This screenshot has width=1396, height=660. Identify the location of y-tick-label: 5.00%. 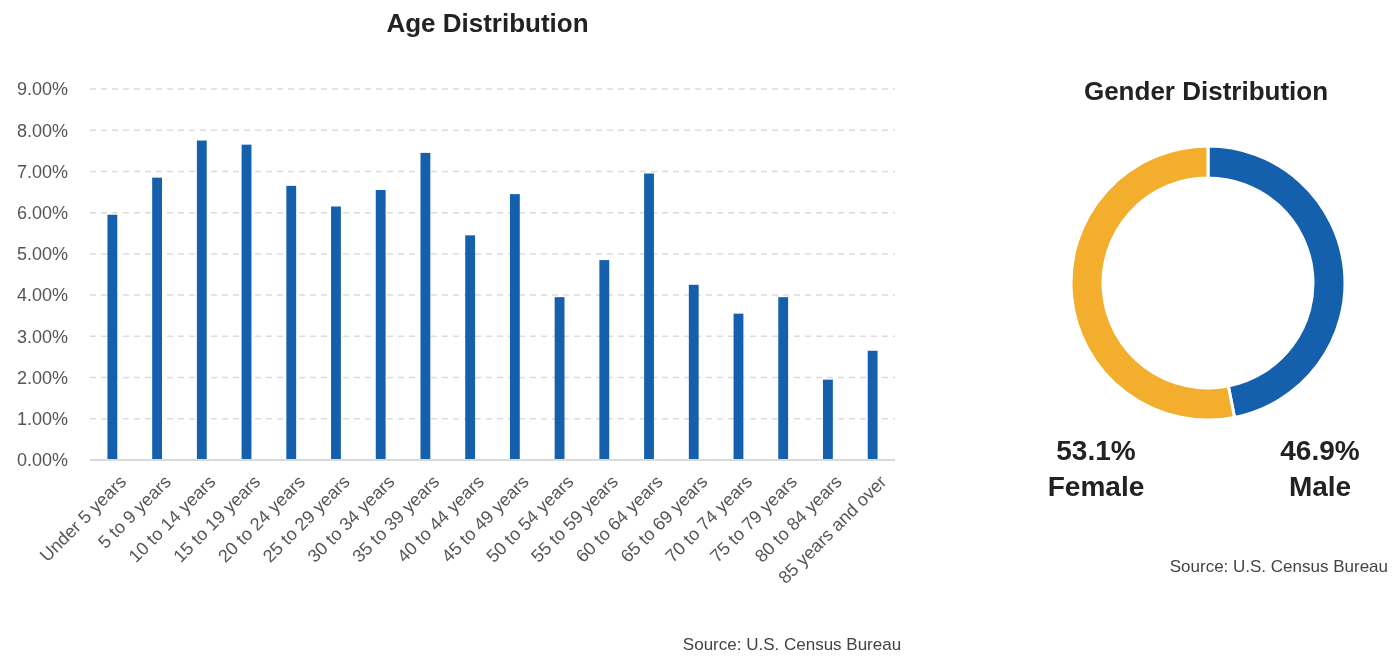
(42, 254).